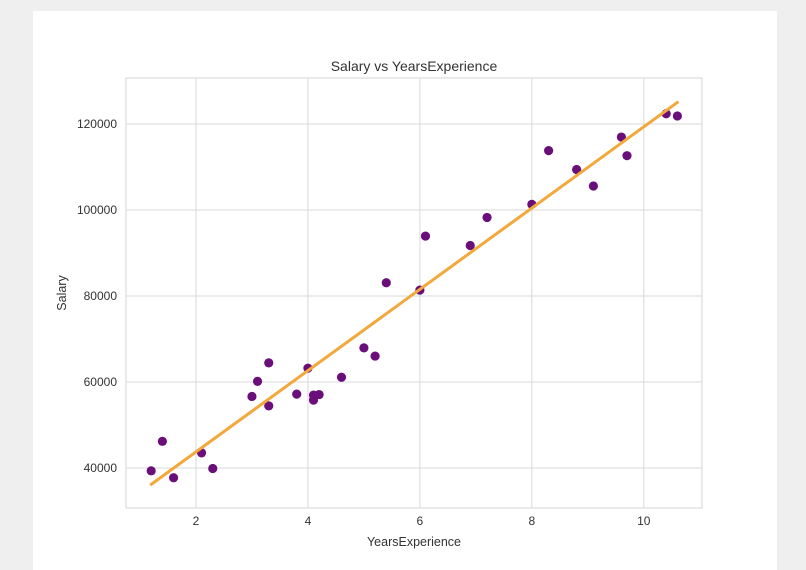 This screenshot has width=806, height=570. I want to click on x-tick-label: 8, so click(531, 521).